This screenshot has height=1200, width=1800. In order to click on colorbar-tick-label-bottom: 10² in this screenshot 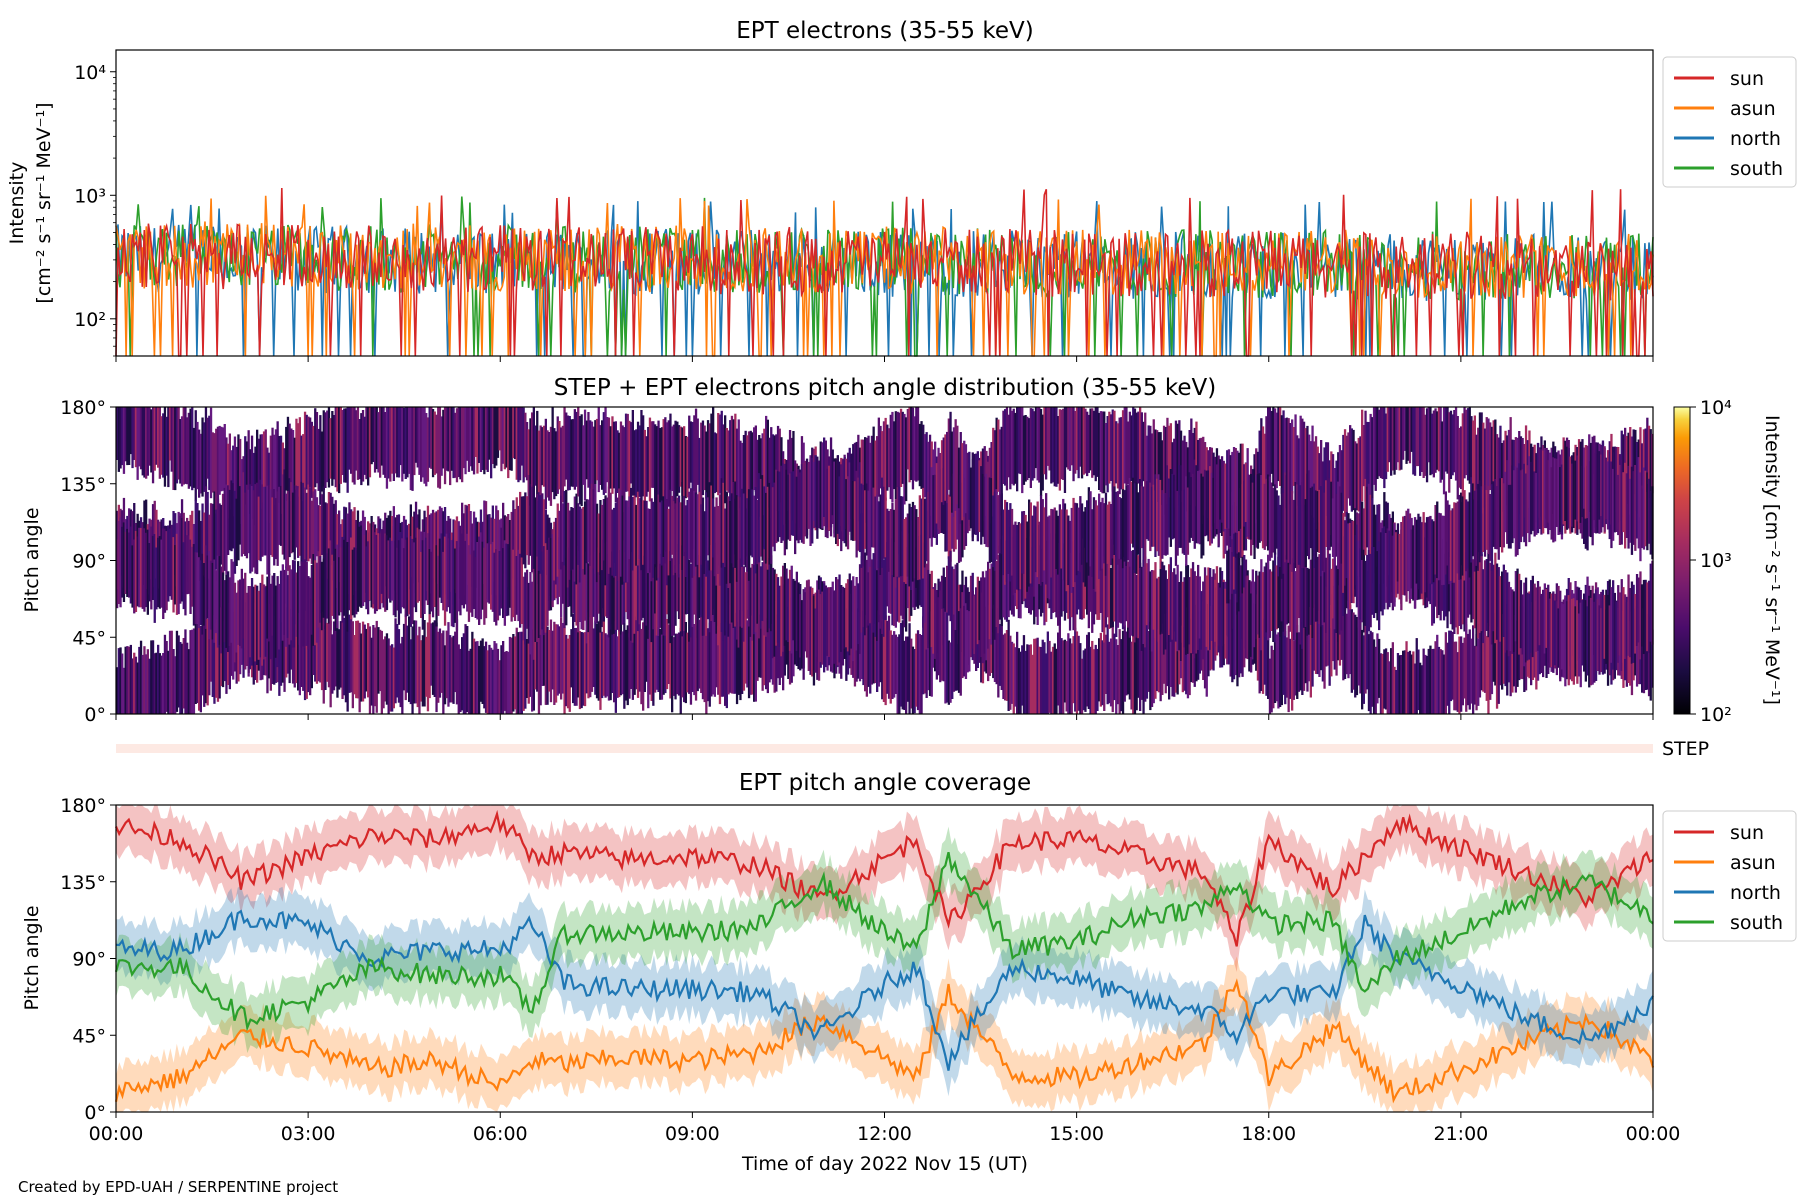, I will do `click(1716, 715)`.